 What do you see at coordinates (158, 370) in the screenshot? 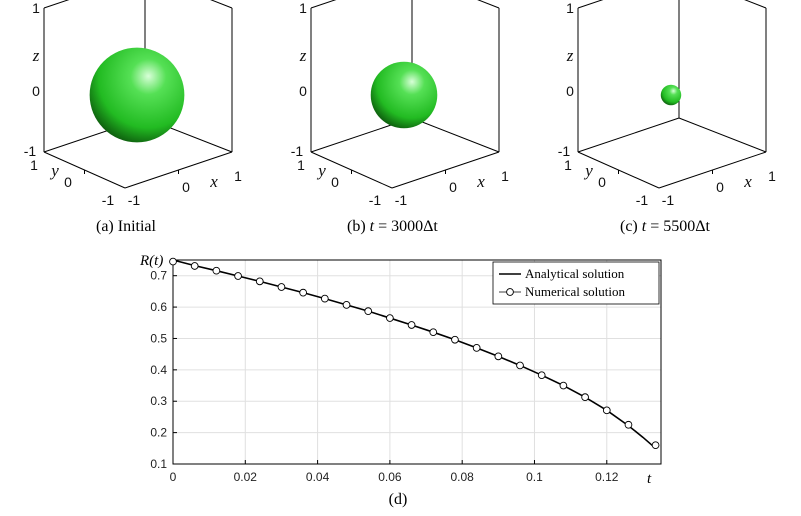
I see `y-tick-label: 0.4` at bounding box center [158, 370].